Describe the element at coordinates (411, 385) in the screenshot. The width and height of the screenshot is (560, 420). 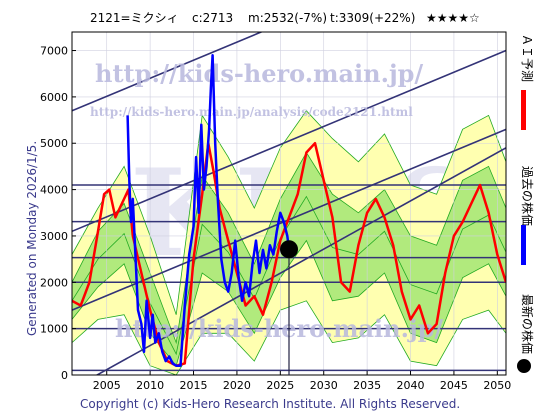
I see `x-tick-label-2040: 2040` at that location.